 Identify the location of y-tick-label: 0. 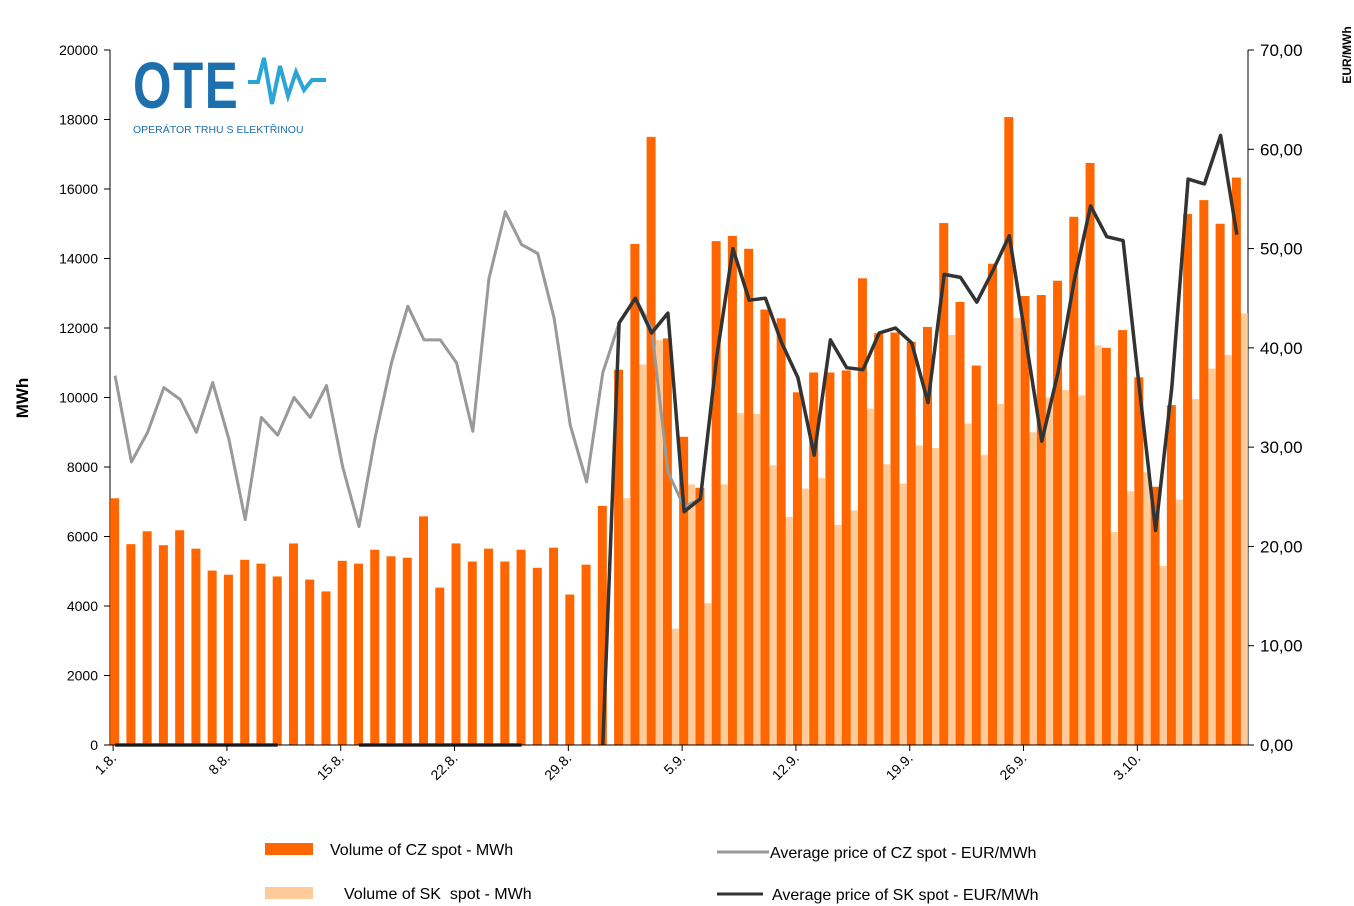
(94, 745).